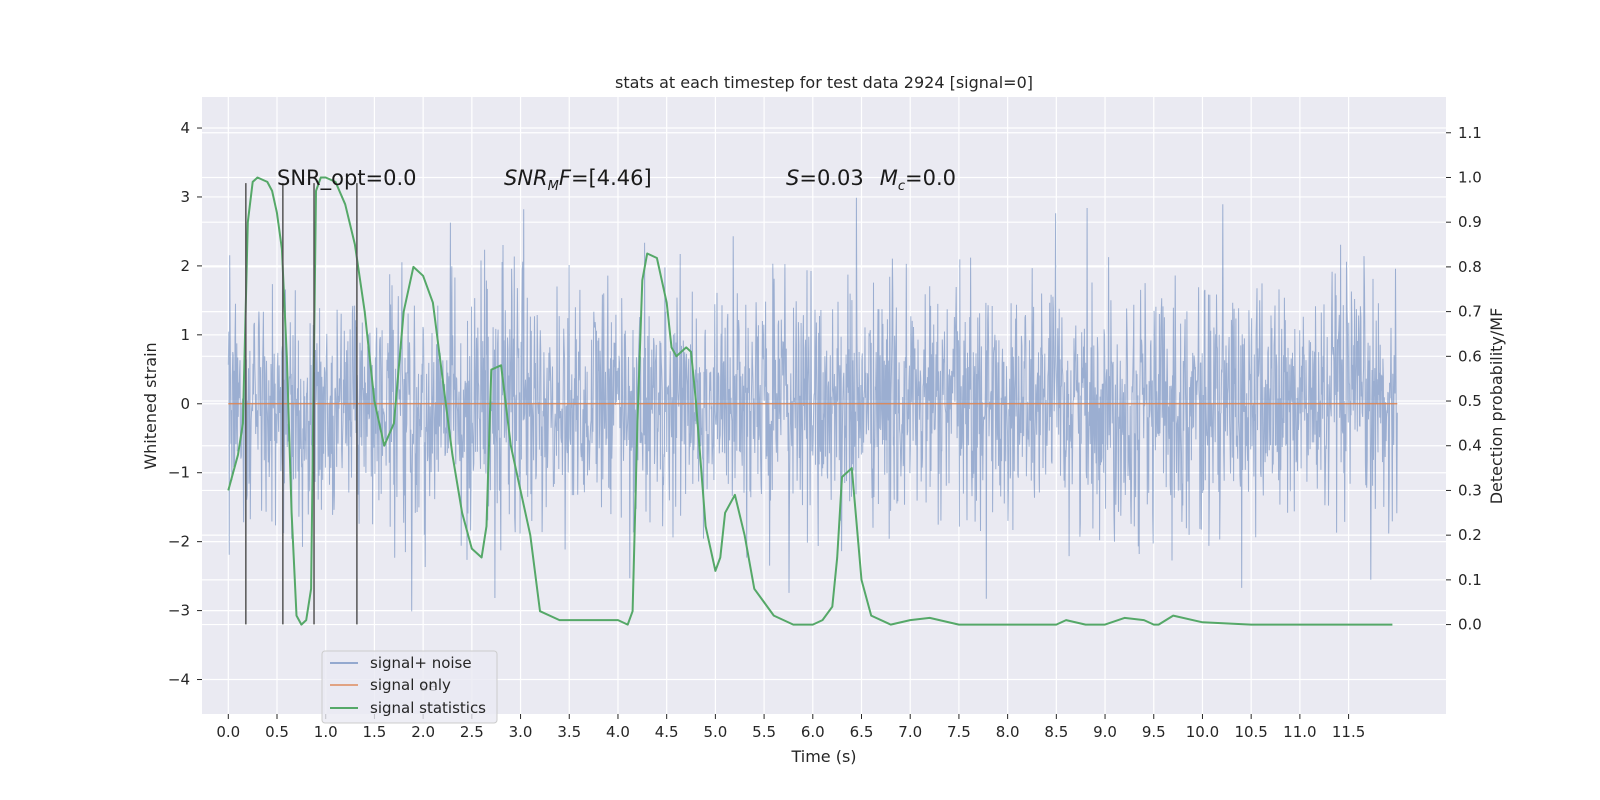 The width and height of the screenshot is (1600, 800). I want to click on y-axis-label: Whitened strain, so click(150, 405).